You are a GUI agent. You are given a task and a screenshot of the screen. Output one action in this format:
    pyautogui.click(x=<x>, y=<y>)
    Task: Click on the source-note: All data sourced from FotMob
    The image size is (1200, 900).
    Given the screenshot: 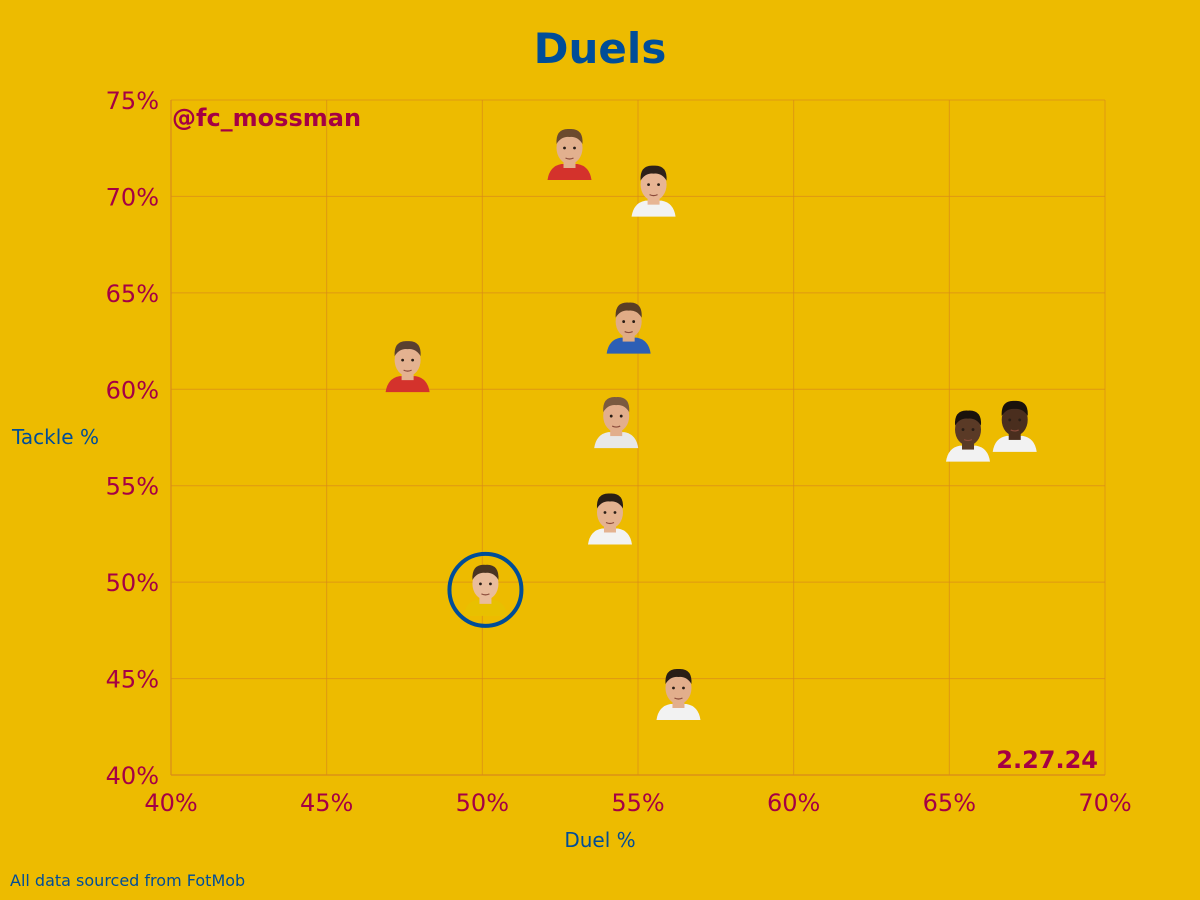 What is the action you would take?
    pyautogui.click(x=127, y=880)
    